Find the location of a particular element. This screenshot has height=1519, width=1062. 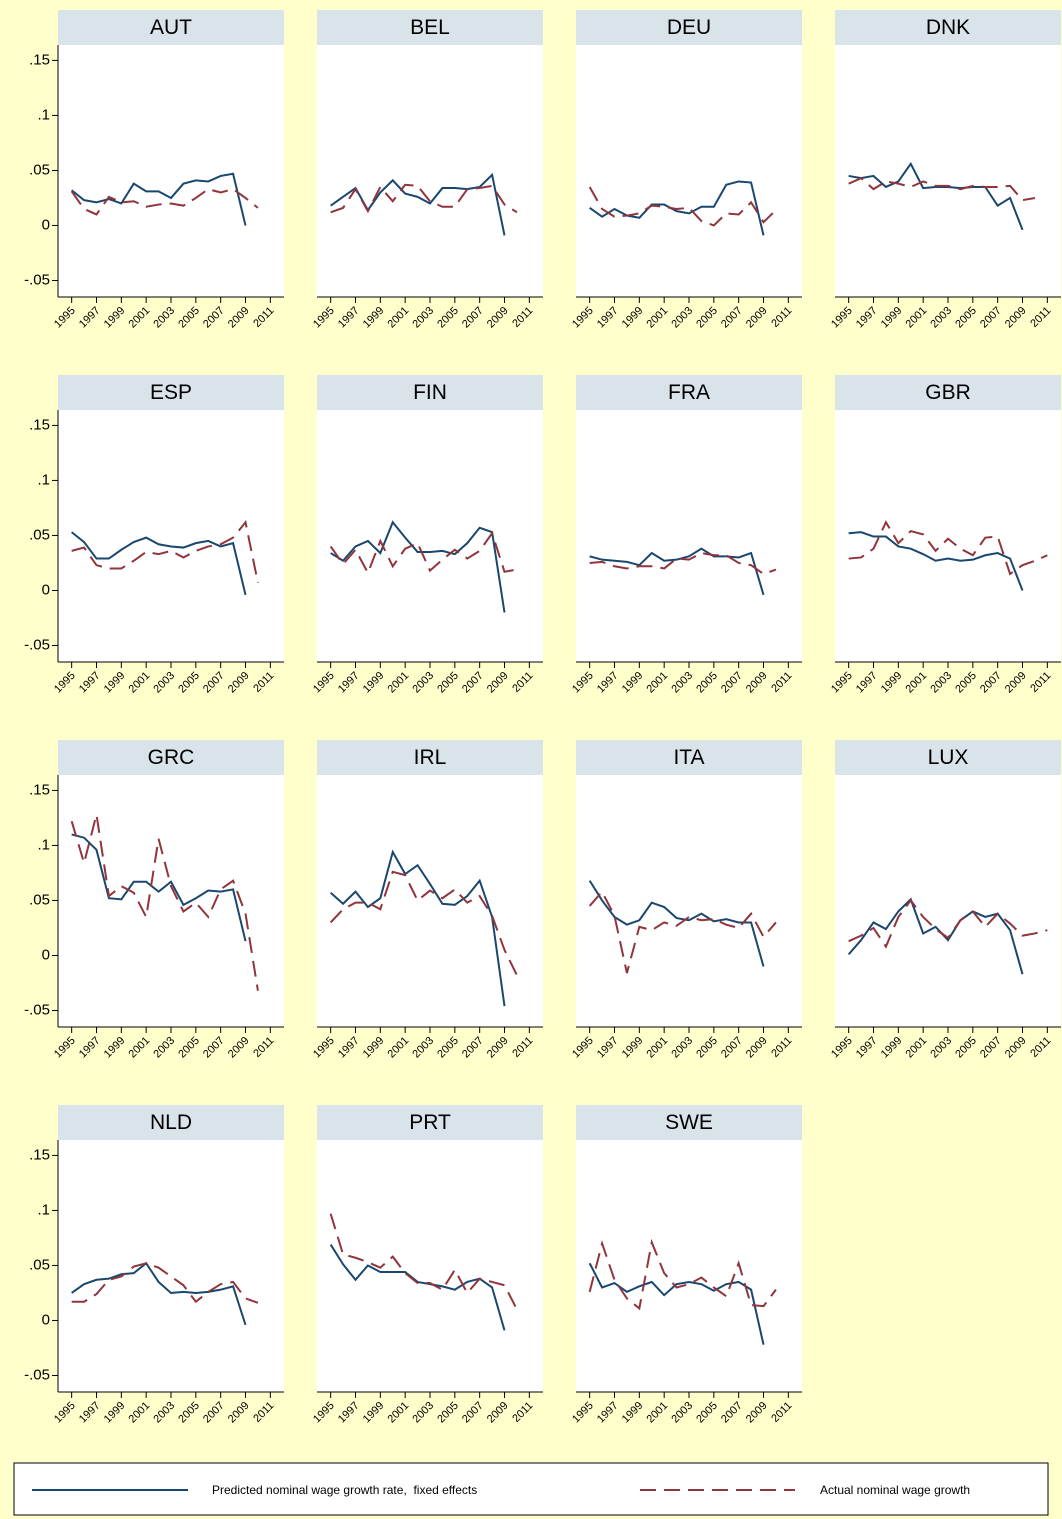

panel-title: GRC is located at coordinates (171, 757).